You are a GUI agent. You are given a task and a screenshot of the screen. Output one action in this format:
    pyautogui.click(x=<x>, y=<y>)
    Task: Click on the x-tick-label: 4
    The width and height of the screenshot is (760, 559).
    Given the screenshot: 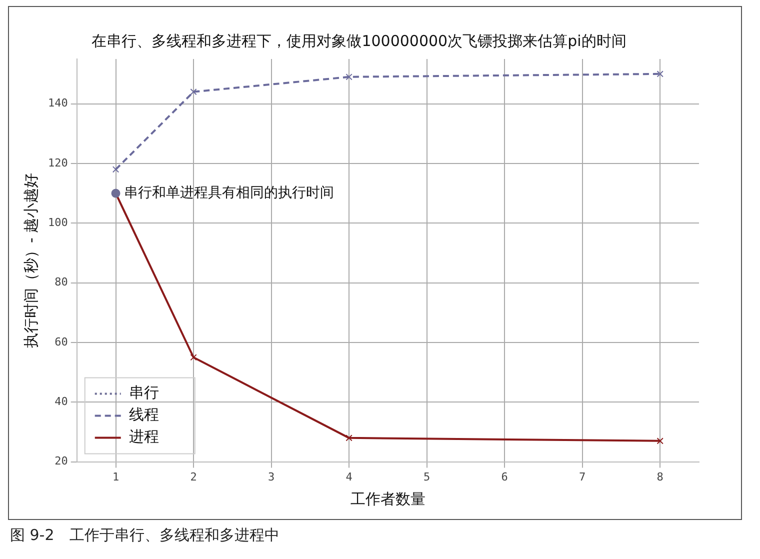 What is the action you would take?
    pyautogui.click(x=349, y=477)
    